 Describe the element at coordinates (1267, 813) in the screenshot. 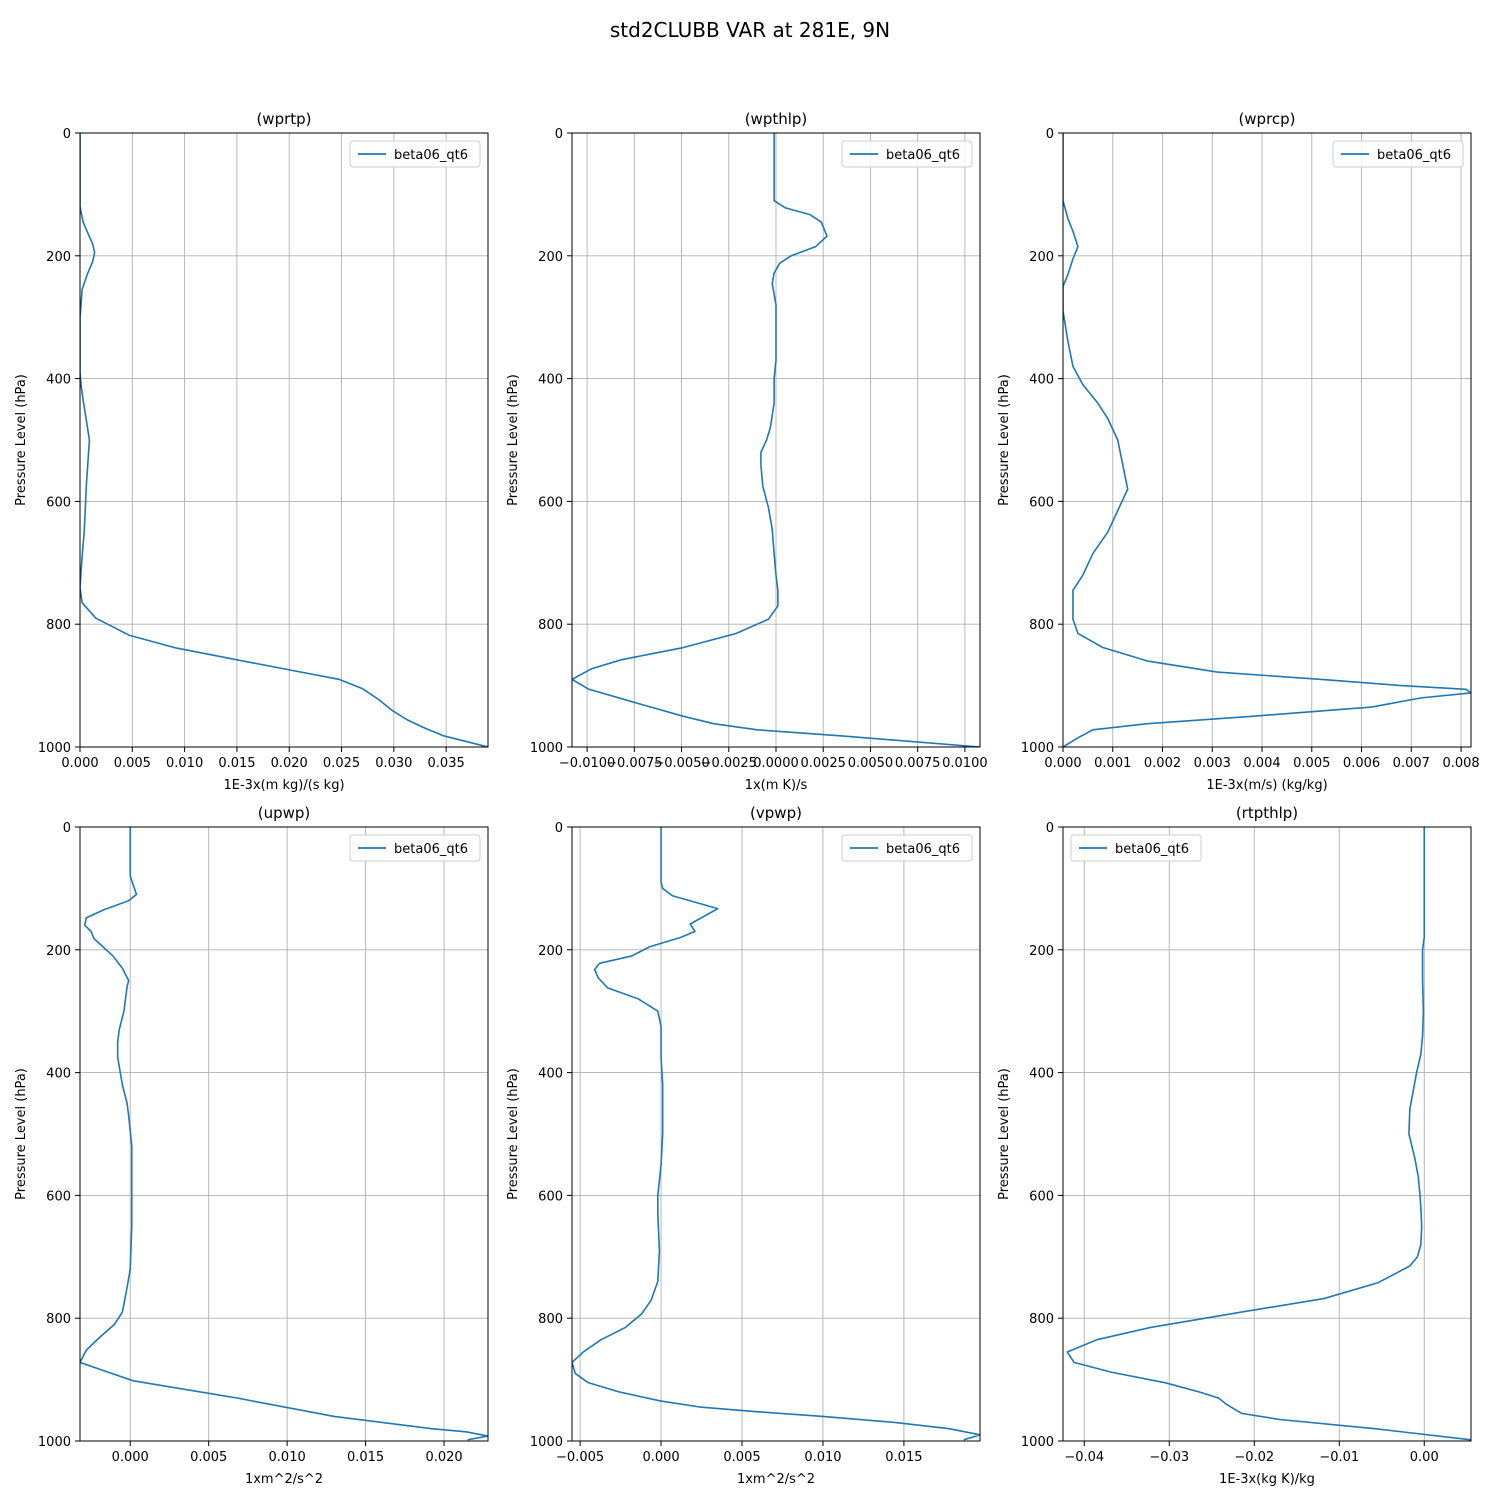

I see `chart-title: (rtpthlp)` at that location.